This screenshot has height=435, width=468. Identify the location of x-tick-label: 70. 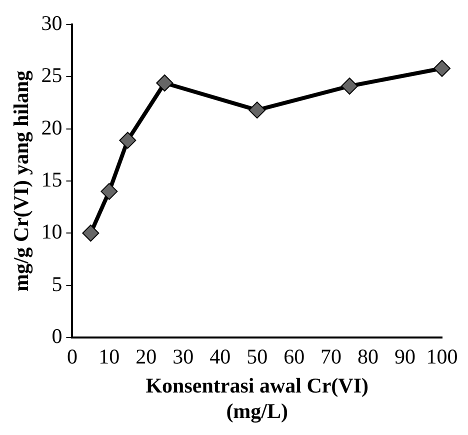
(331, 356).